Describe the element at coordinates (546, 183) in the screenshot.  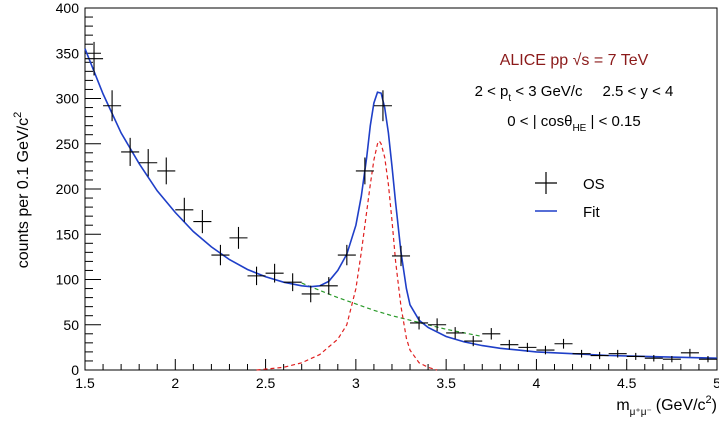
I see `legend-os-marker` at that location.